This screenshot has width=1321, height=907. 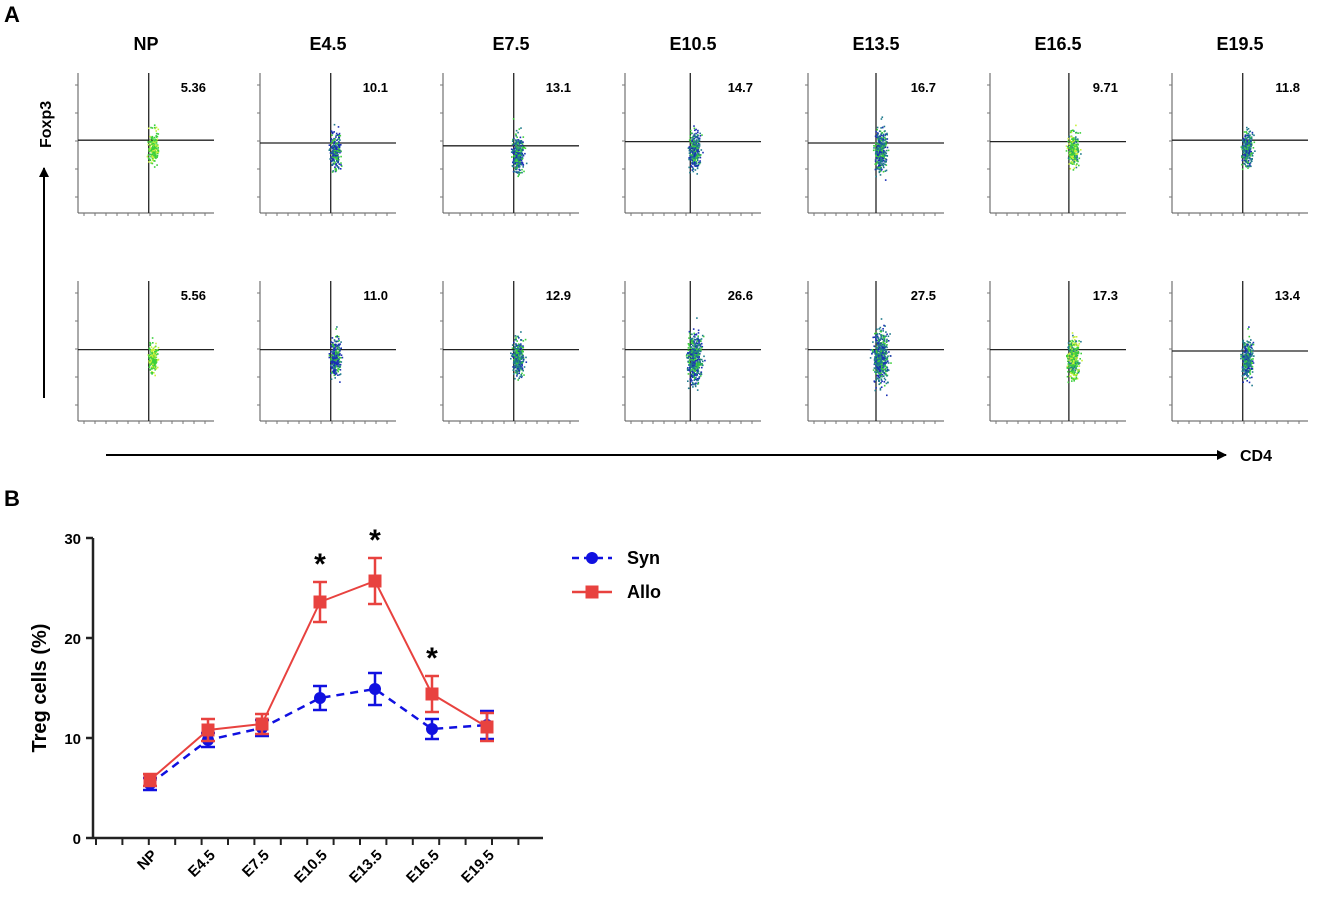 I want to click on quadrant-value: 5.36, so click(x=193, y=87).